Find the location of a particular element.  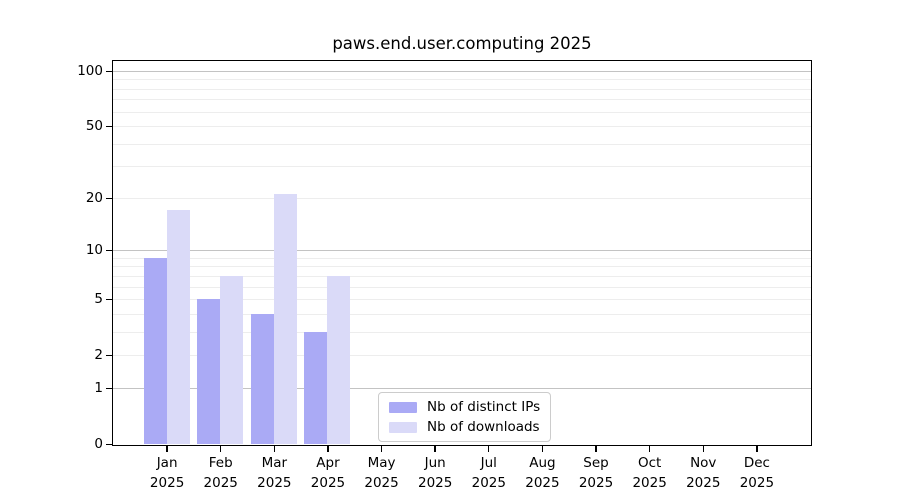

y-tick-label: 1 is located at coordinates (98, 387).